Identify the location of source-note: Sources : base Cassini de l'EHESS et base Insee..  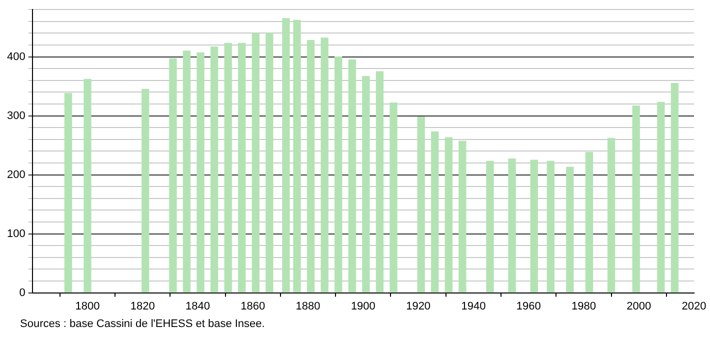
(142, 324).